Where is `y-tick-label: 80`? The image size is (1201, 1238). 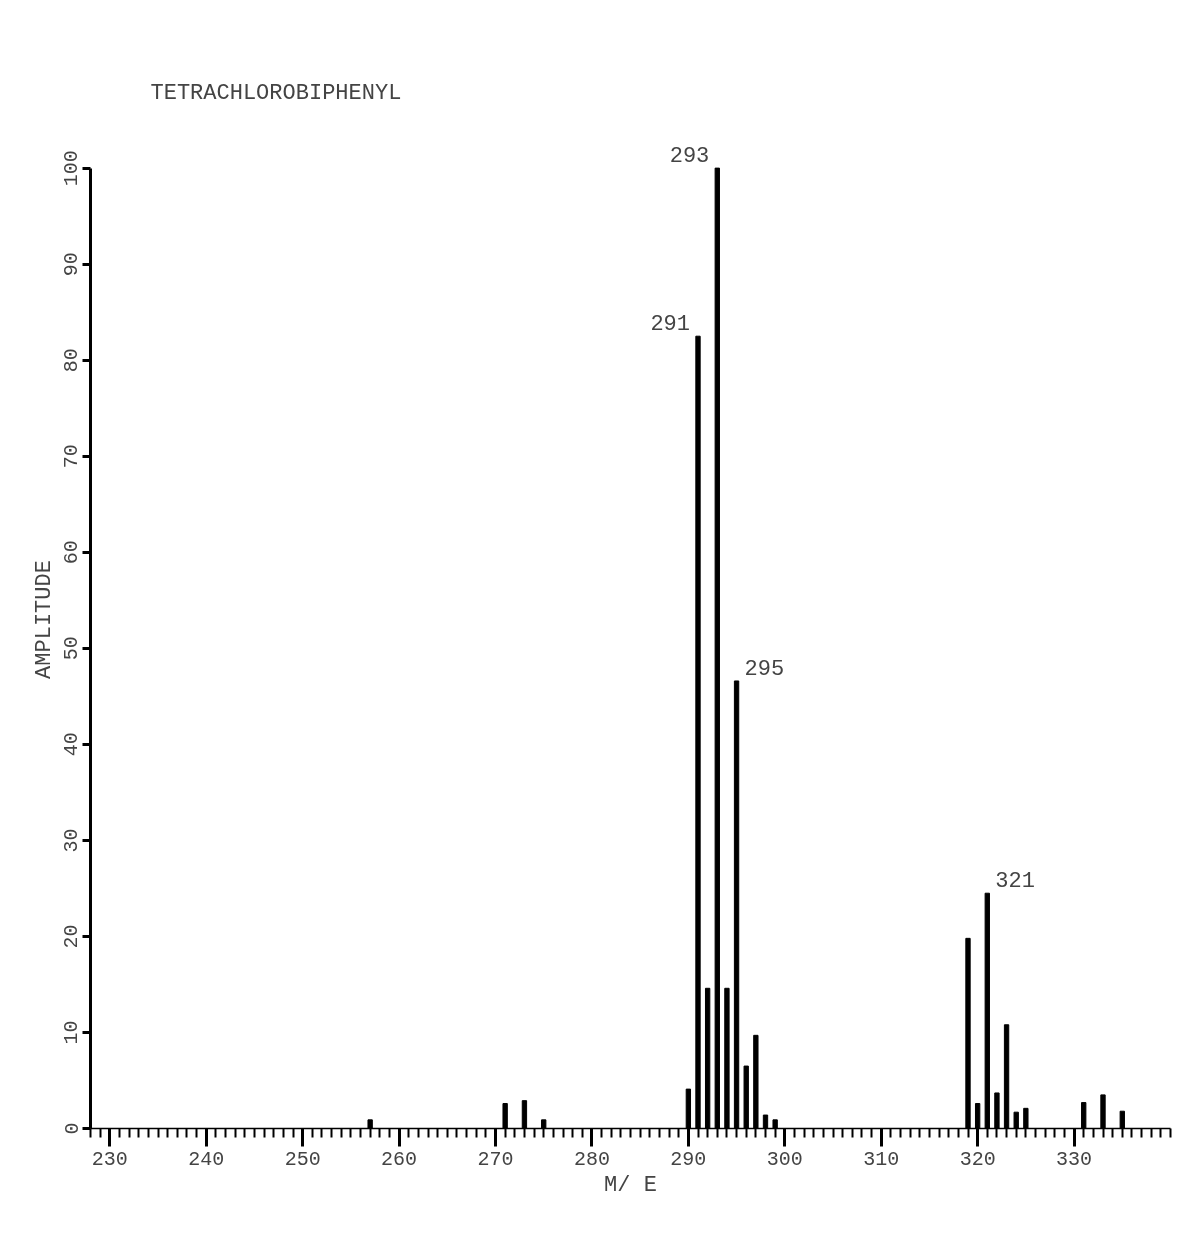
y-tick-label: 80 is located at coordinates (72, 360).